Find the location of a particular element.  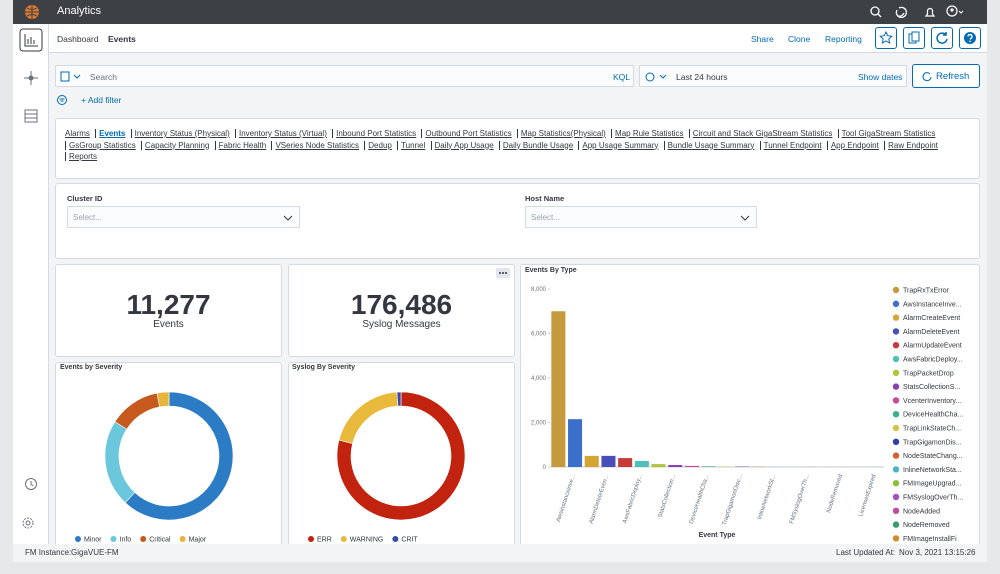

refresh-query-button: Refresh is located at coordinates (946, 76).